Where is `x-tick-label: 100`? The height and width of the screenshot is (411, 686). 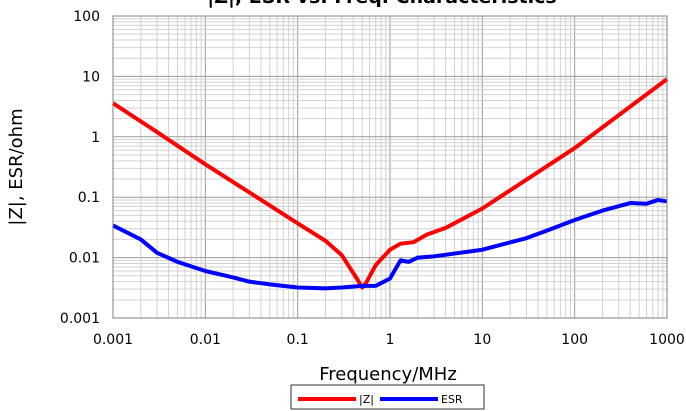
x-tick-label: 100 is located at coordinates (574, 340).